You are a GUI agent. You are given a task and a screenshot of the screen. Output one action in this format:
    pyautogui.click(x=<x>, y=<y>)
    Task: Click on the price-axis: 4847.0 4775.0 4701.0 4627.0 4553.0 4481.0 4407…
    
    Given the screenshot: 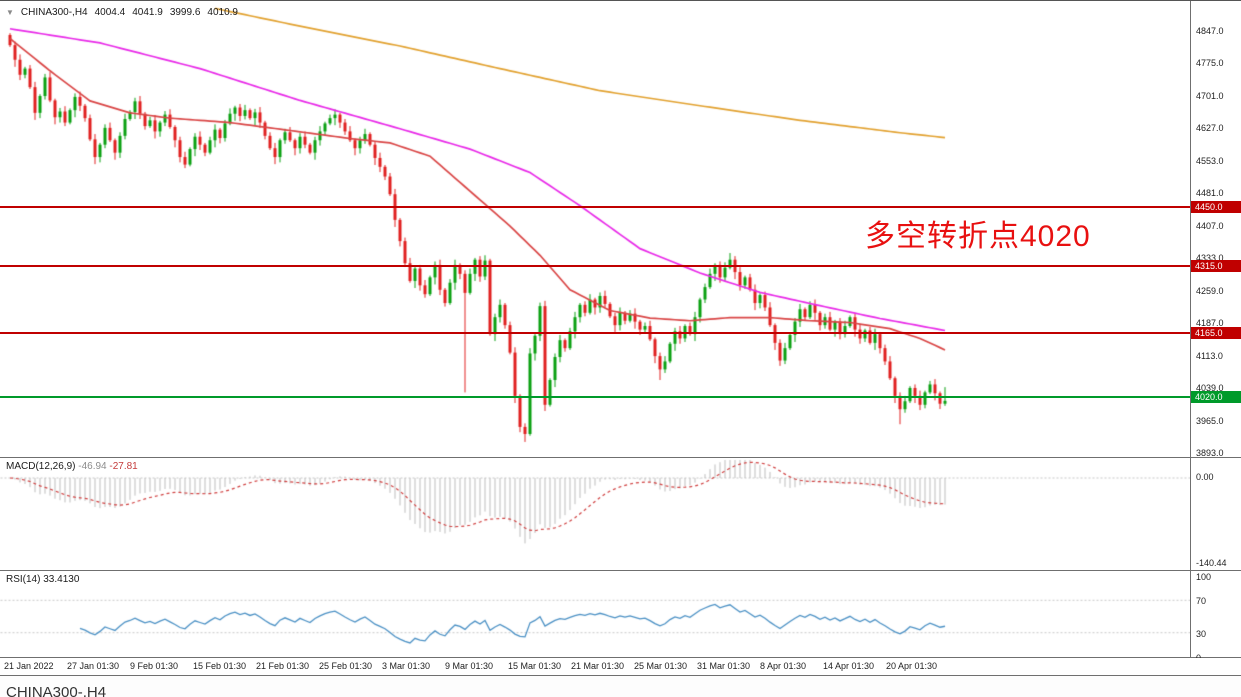 What is the action you would take?
    pyautogui.click(x=1215, y=229)
    